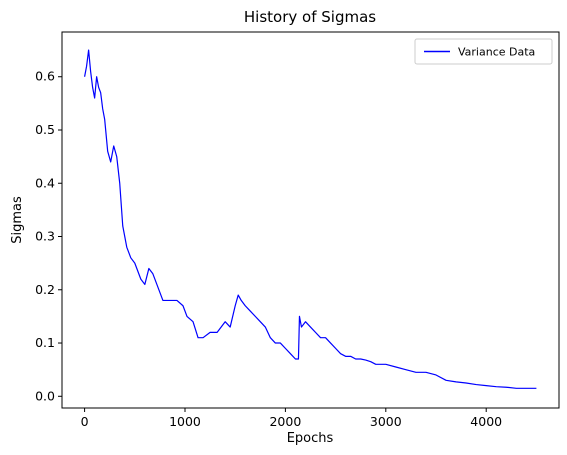  I want to click on y-tick-label: 0.6, so click(45, 76).